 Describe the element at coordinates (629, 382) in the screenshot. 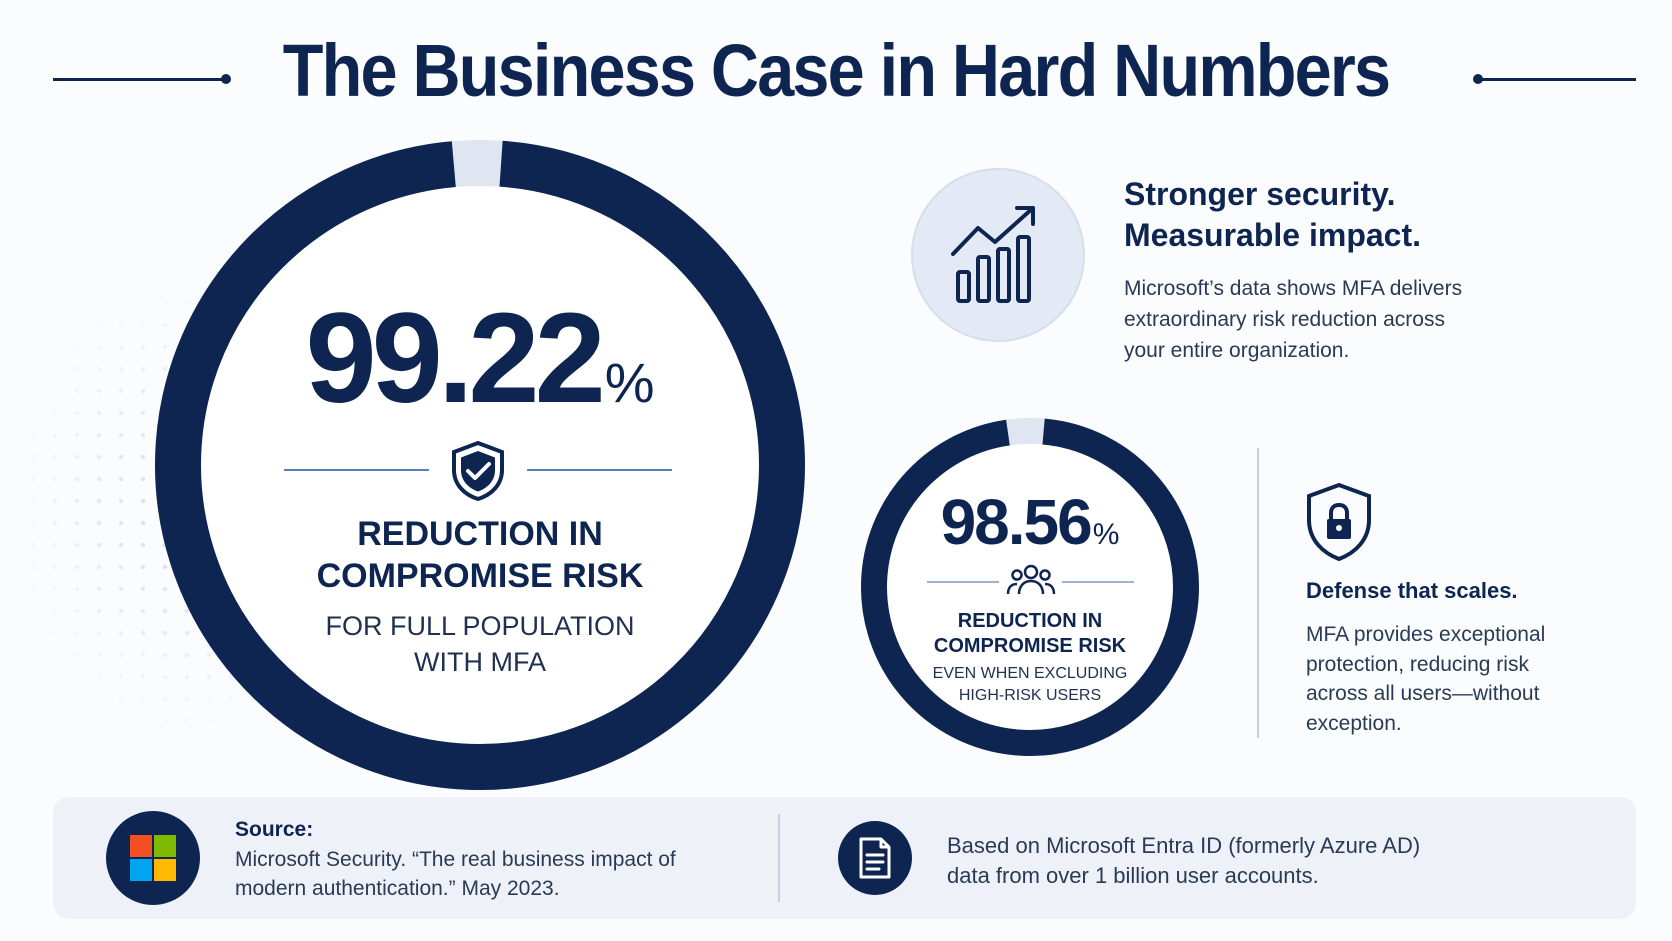

I see `primary-stat-unit: %` at that location.